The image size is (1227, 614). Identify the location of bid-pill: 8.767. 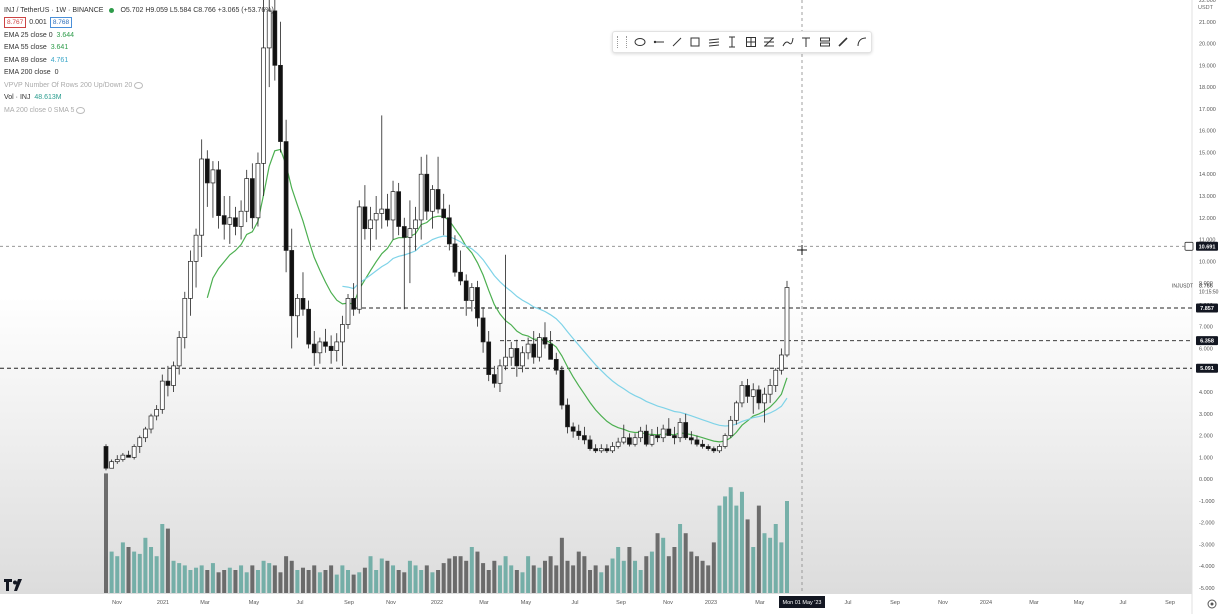
(15, 23).